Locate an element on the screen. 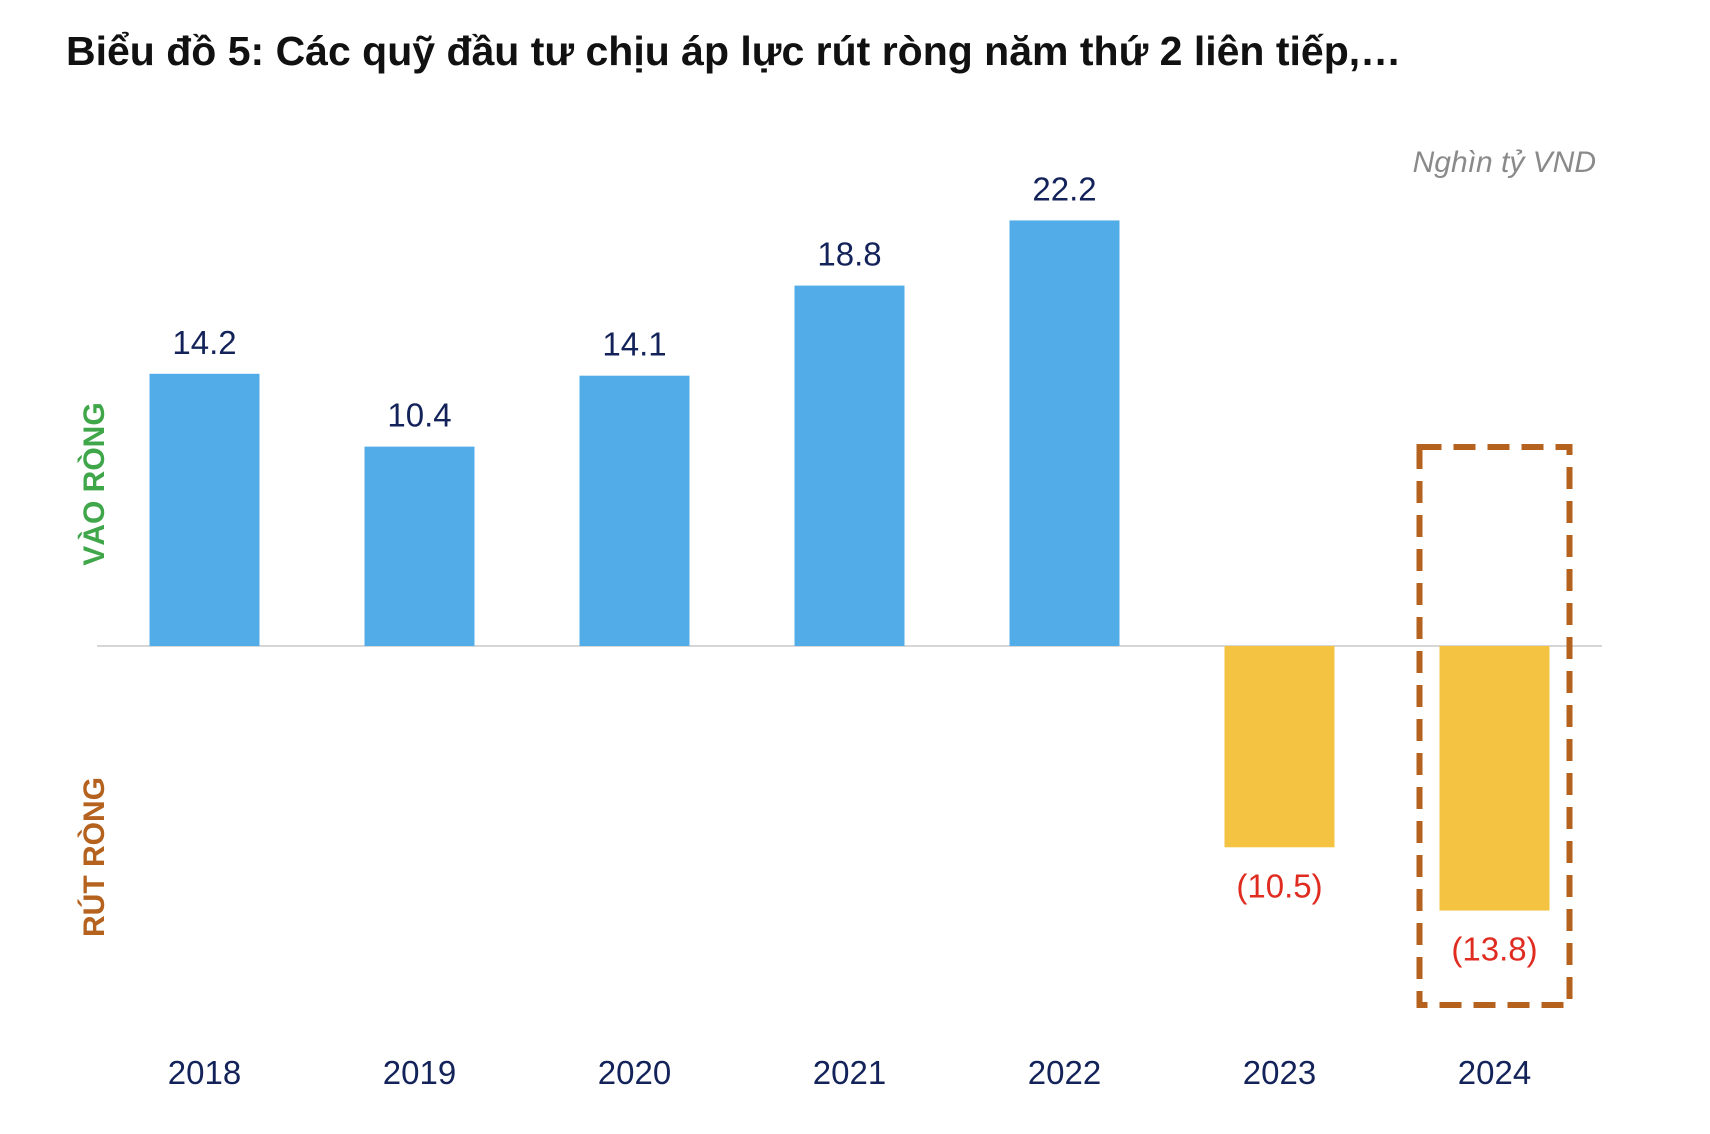  bar-2019 is located at coordinates (419, 546).